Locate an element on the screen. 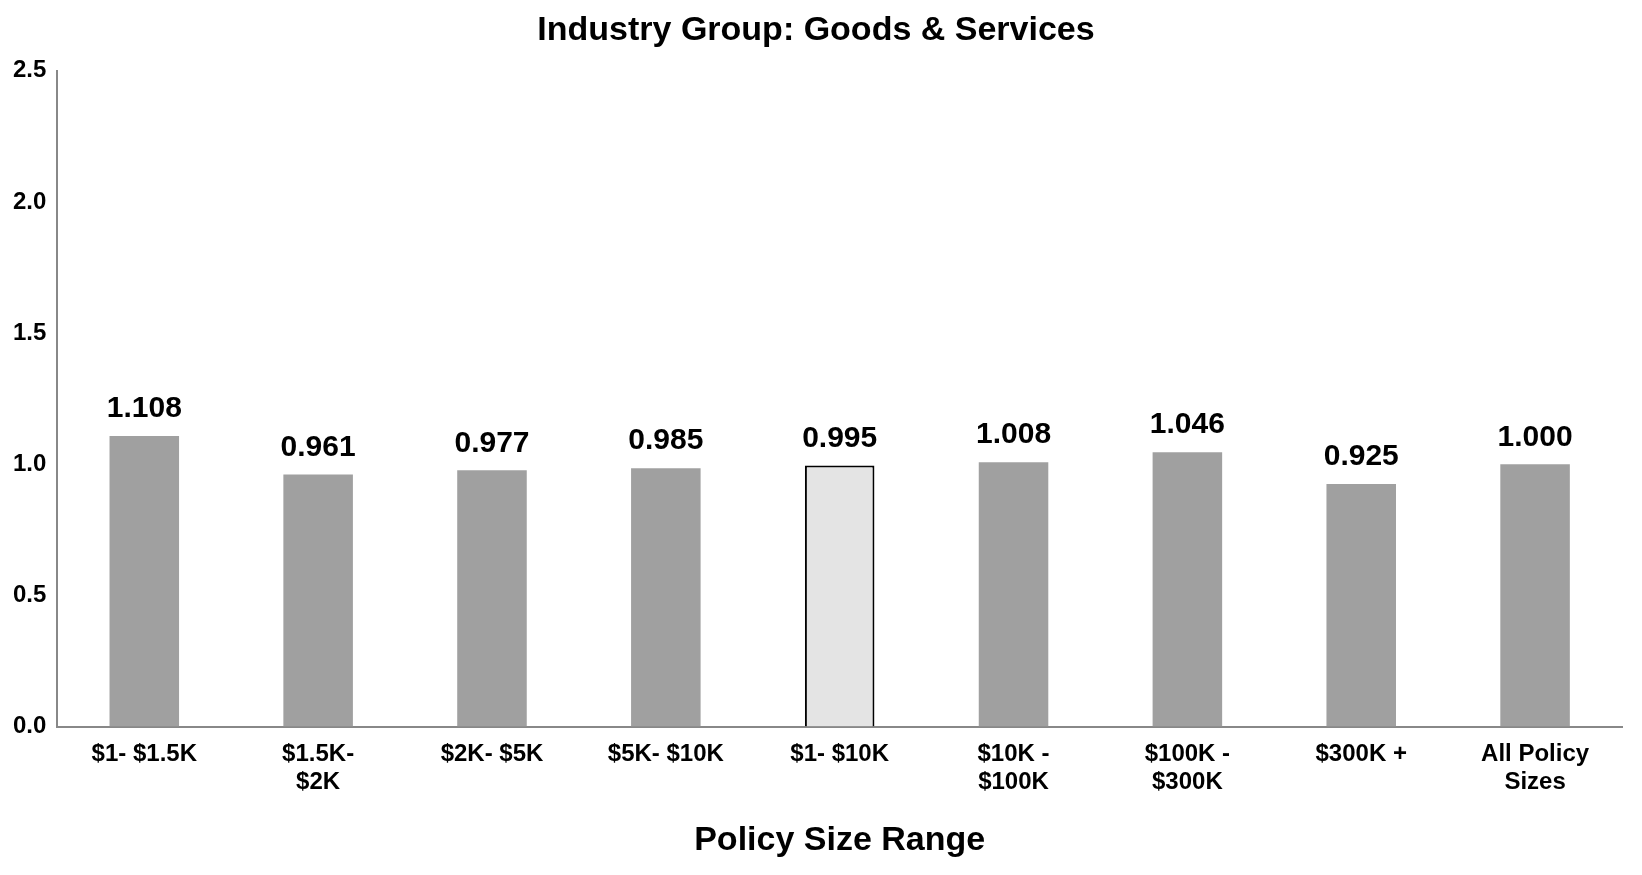 Image resolution: width=1642 pixels, height=875 pixels. x-axis-title: Policy Size Range is located at coordinates (840, 837).